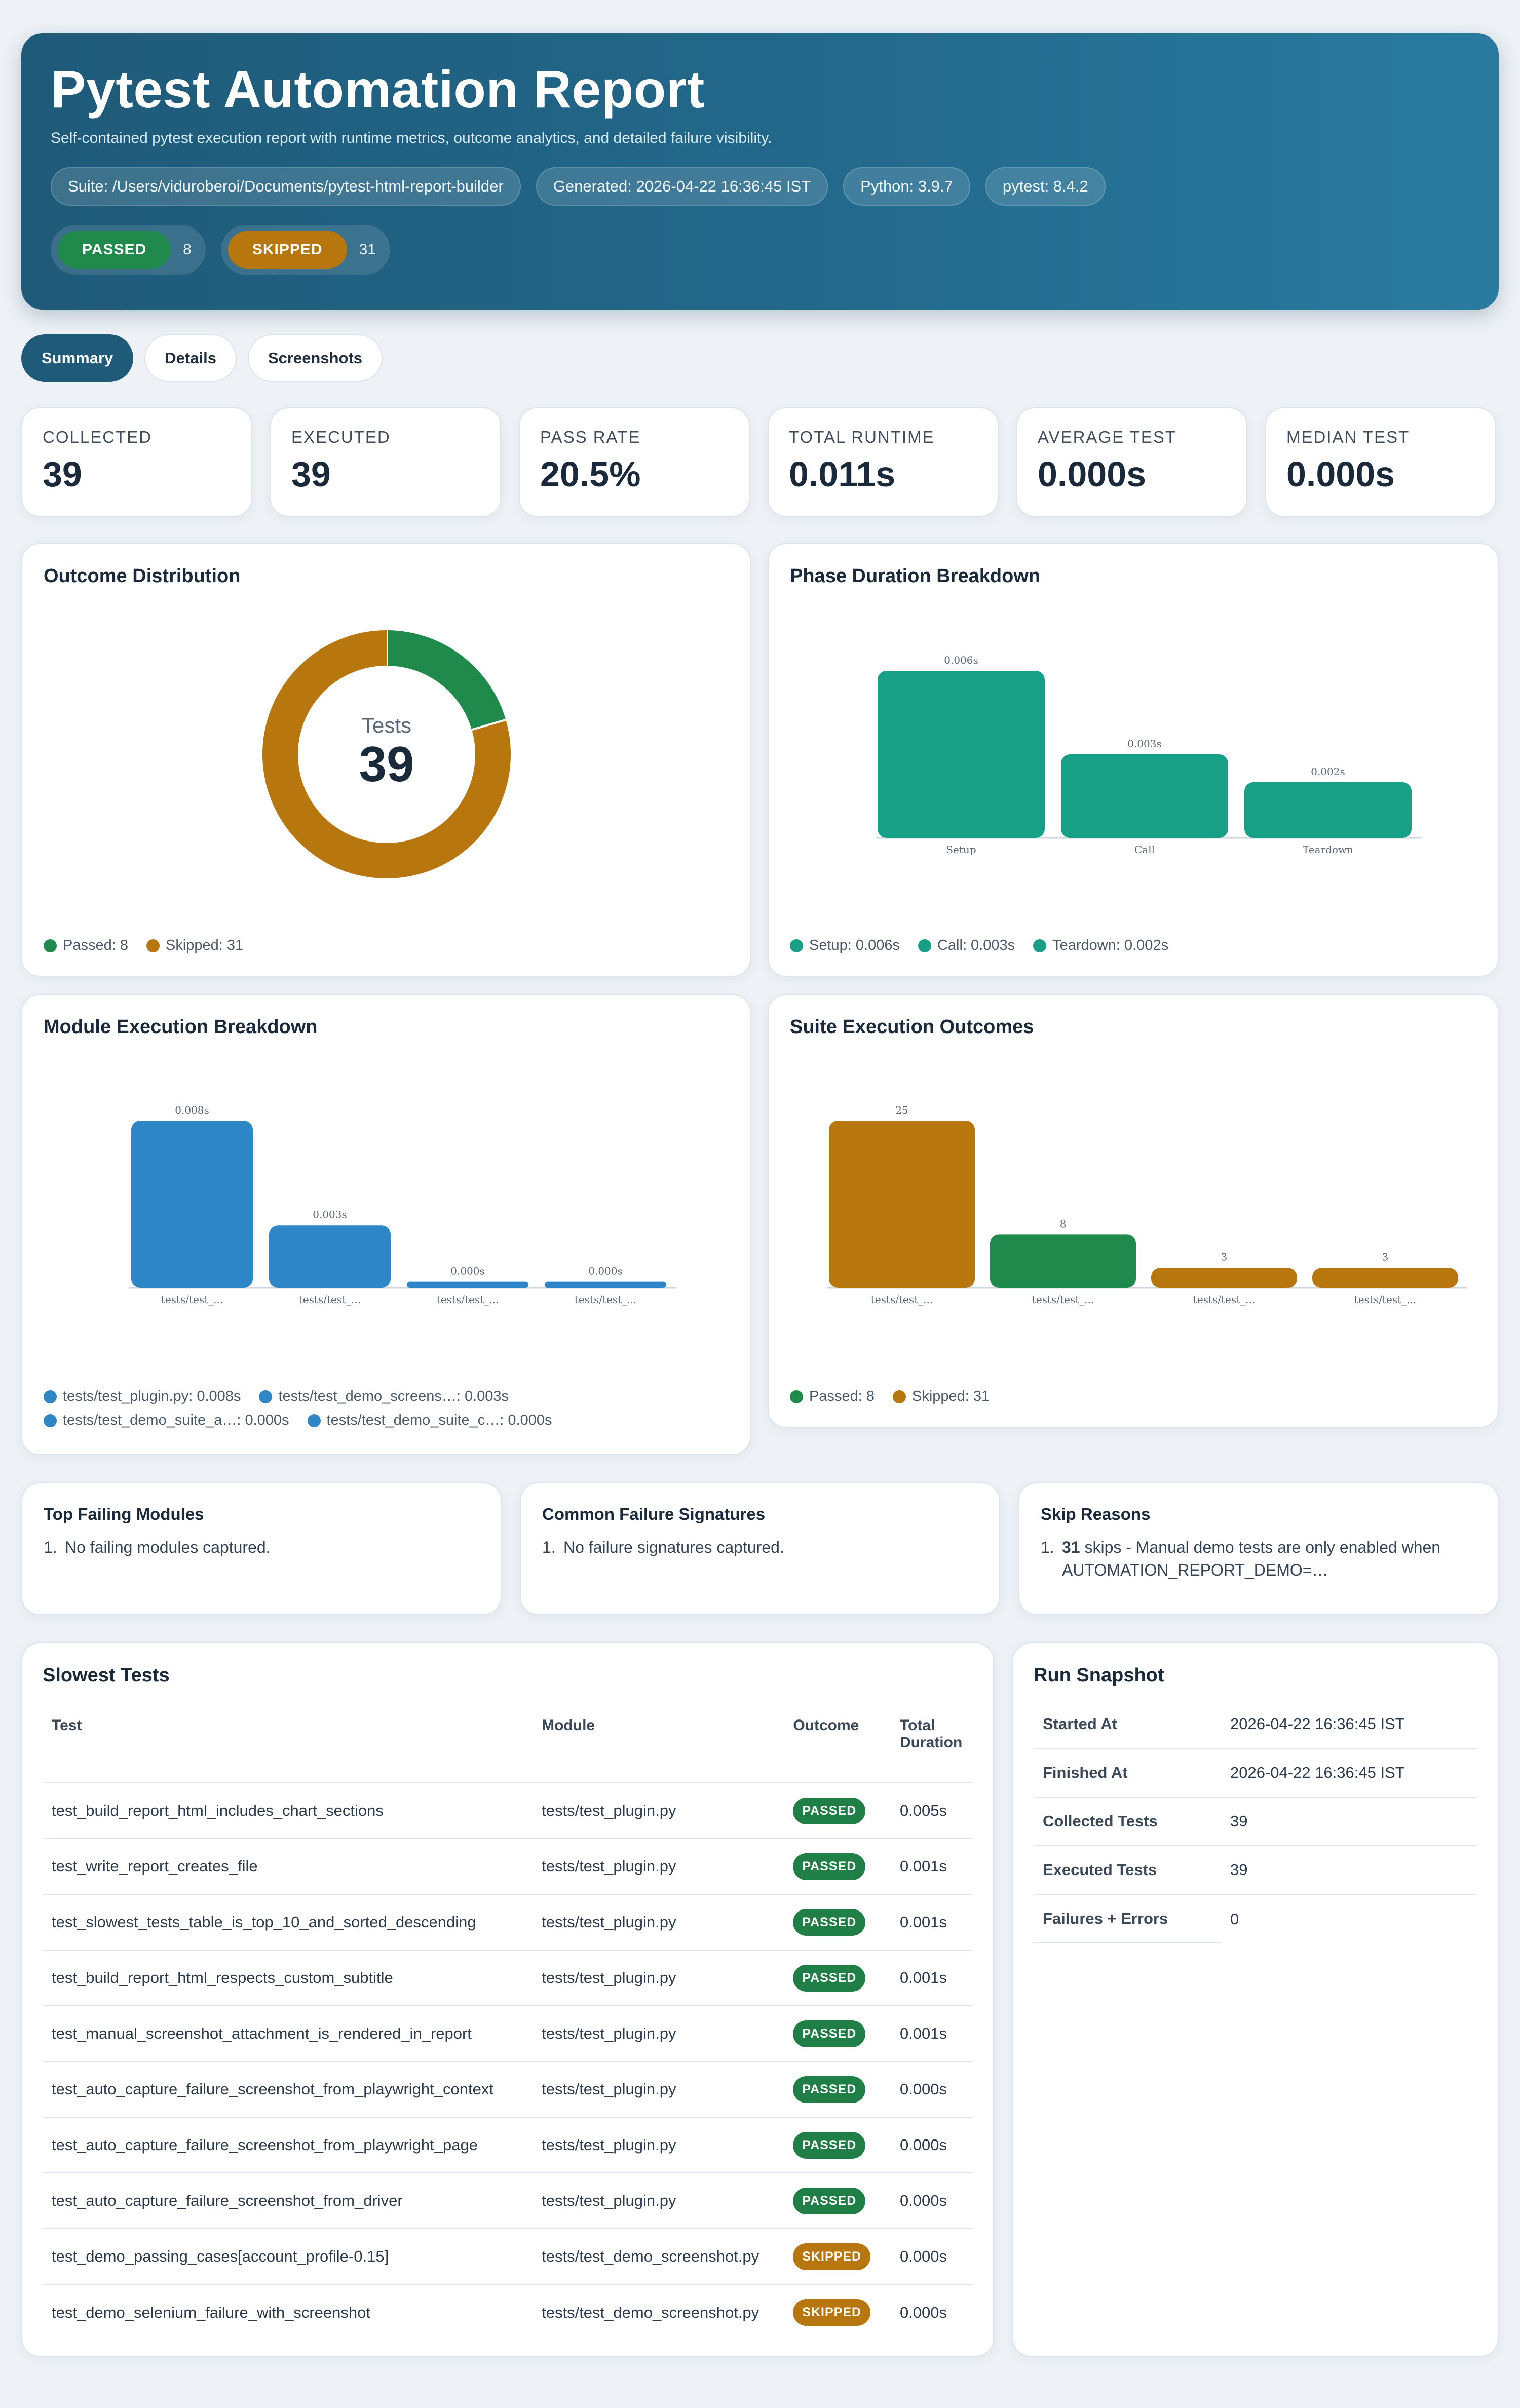 This screenshot has height=2408, width=1520. Describe the element at coordinates (176, 1420) in the screenshot. I see `legend-label: tests/test_demo_suite_a…: 0.000s` at that location.